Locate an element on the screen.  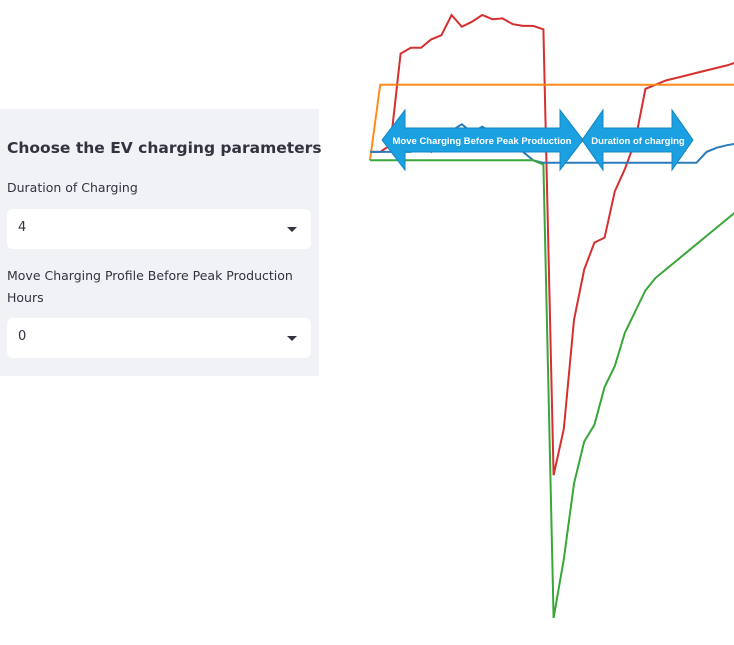
sidebar-title: Choose the EV charging parameters is located at coordinates (164, 148).